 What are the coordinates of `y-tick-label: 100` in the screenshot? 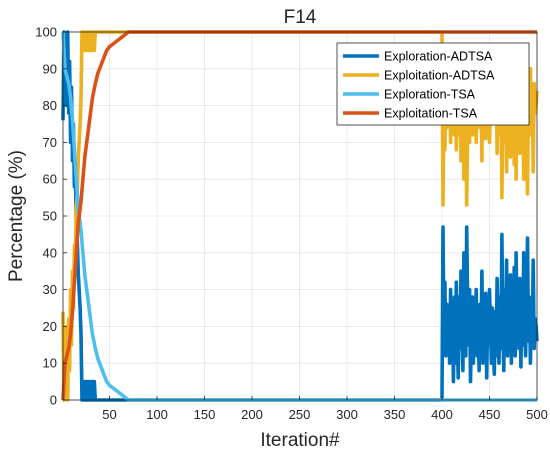 It's located at (46, 32).